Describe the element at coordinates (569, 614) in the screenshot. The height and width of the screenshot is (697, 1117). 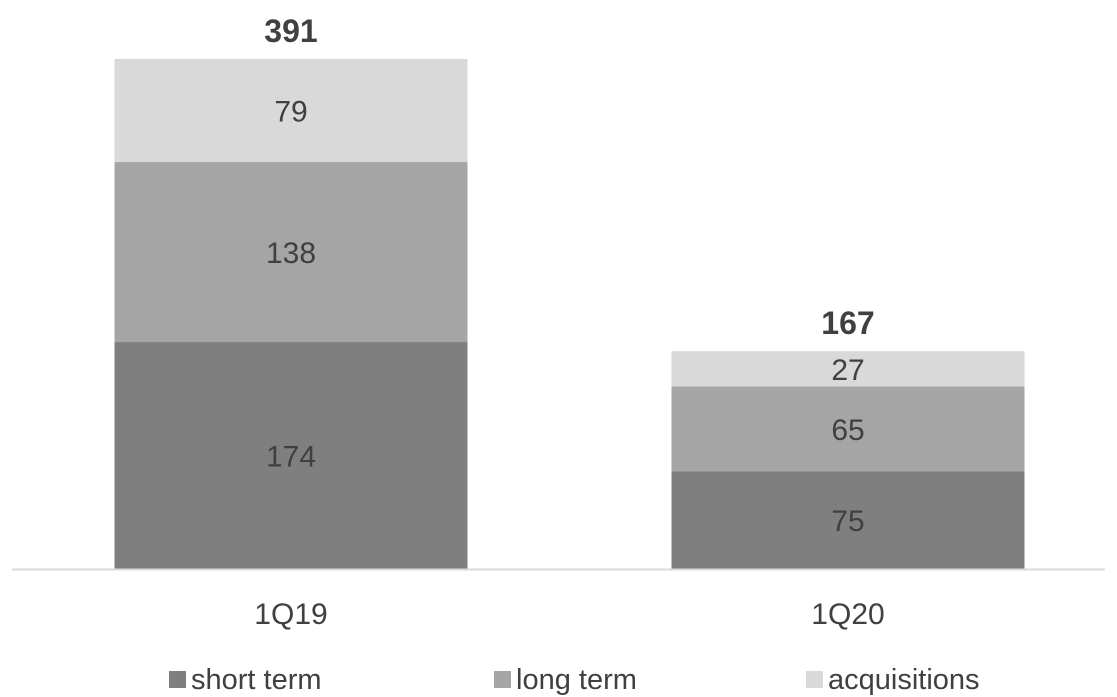
I see `category-labels-layer: 1Q19 1Q20` at that location.